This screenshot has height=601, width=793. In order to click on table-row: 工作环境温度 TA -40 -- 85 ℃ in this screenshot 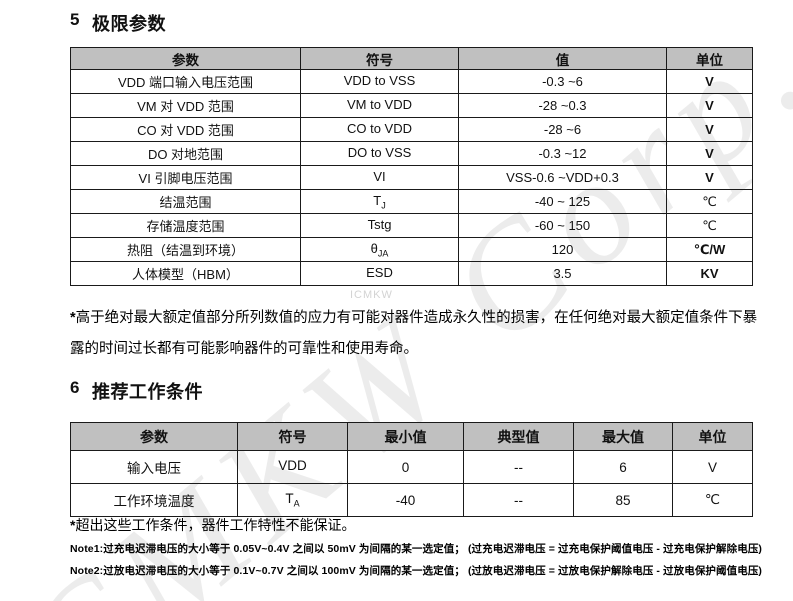, I will do `click(411, 500)`.